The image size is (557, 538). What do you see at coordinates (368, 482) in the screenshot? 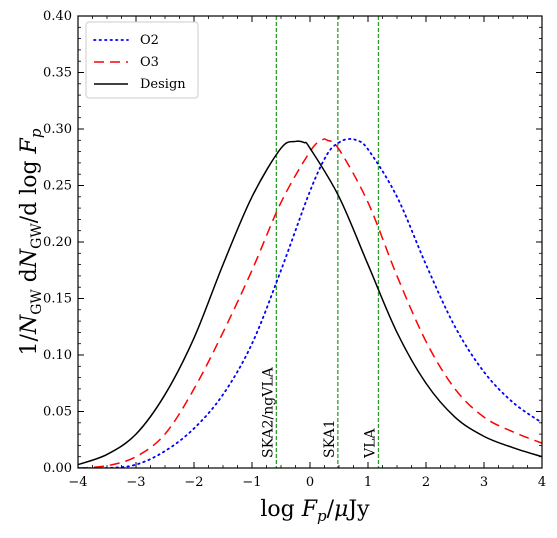
I see `x-tick-label: 1` at bounding box center [368, 482].